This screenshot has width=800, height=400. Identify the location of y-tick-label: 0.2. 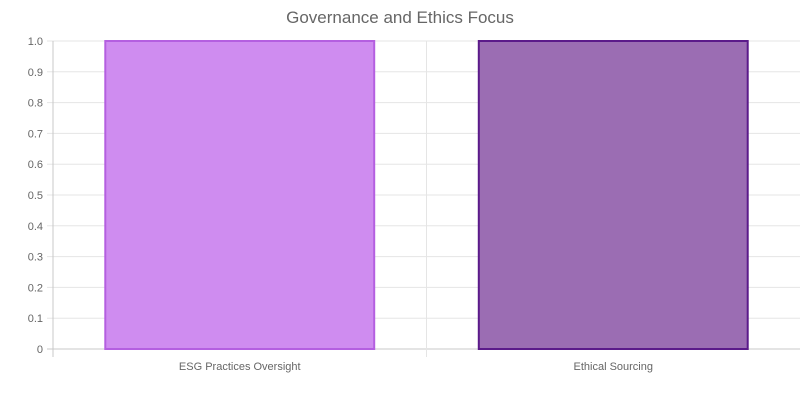
(35, 288).